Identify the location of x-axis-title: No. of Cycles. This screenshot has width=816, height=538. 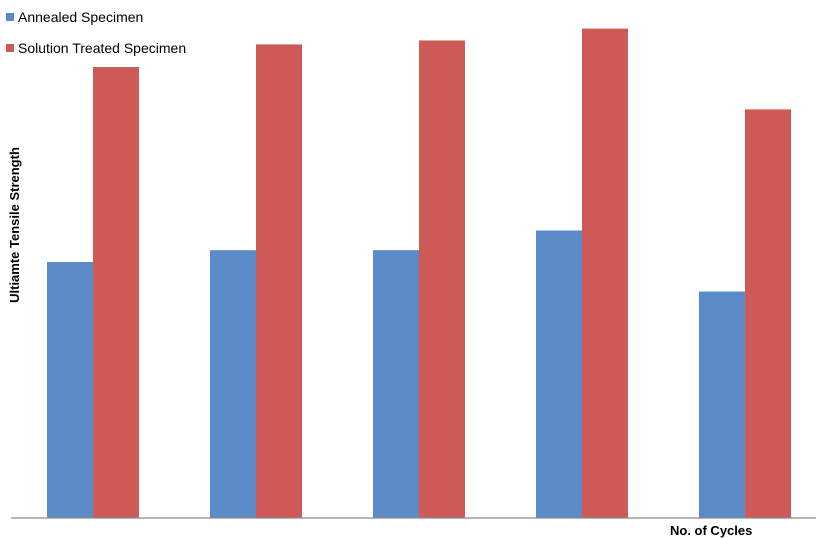
(711, 530).